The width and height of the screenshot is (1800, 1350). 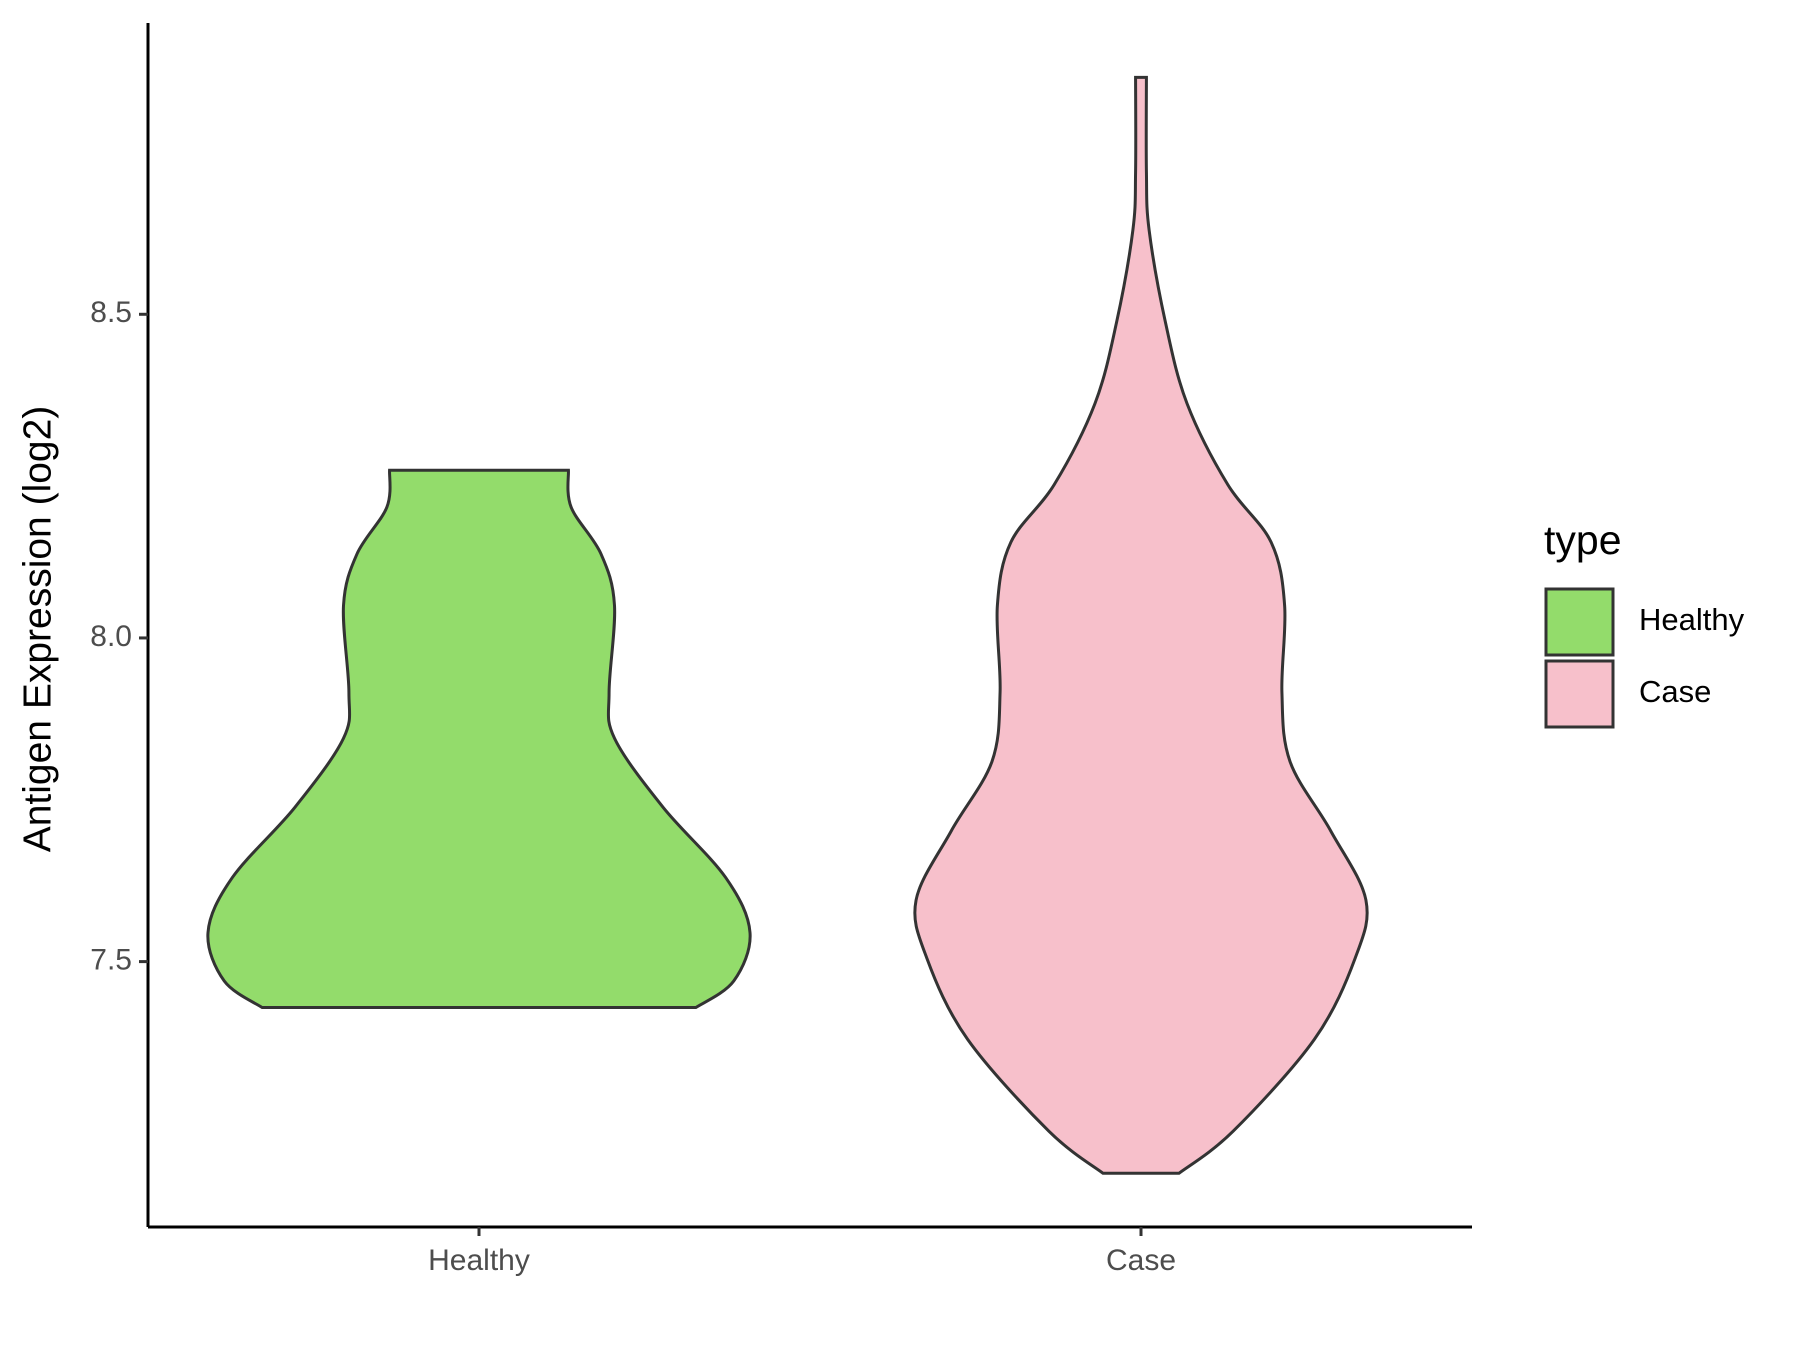 I want to click on x-tick-label: Case, so click(x=1141, y=1260).